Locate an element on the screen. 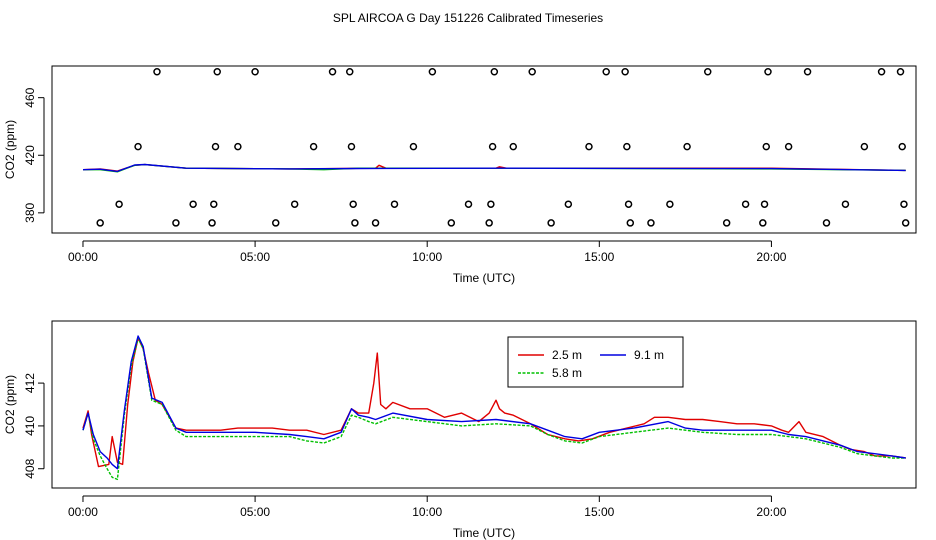  y-tick-label: 412 is located at coordinates (30, 383).